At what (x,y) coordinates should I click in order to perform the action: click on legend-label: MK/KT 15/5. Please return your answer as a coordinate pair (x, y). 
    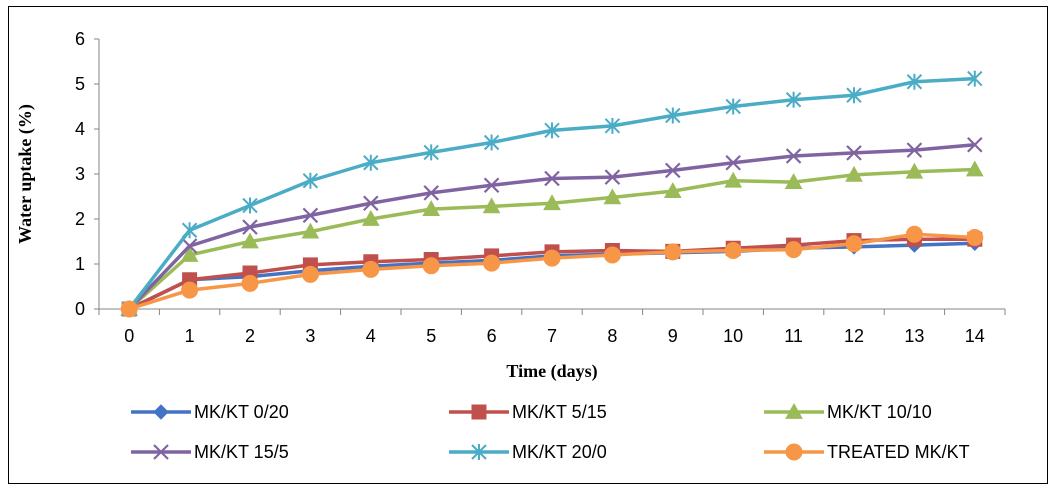
    Looking at the image, I should click on (241, 452).